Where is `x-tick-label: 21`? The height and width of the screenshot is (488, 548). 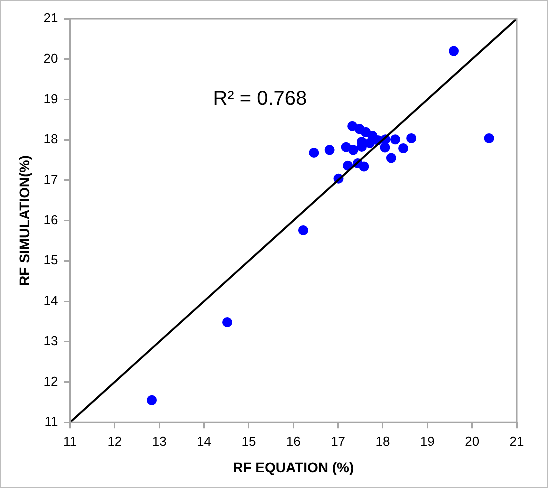
x-tick-label: 21 is located at coordinates (517, 441).